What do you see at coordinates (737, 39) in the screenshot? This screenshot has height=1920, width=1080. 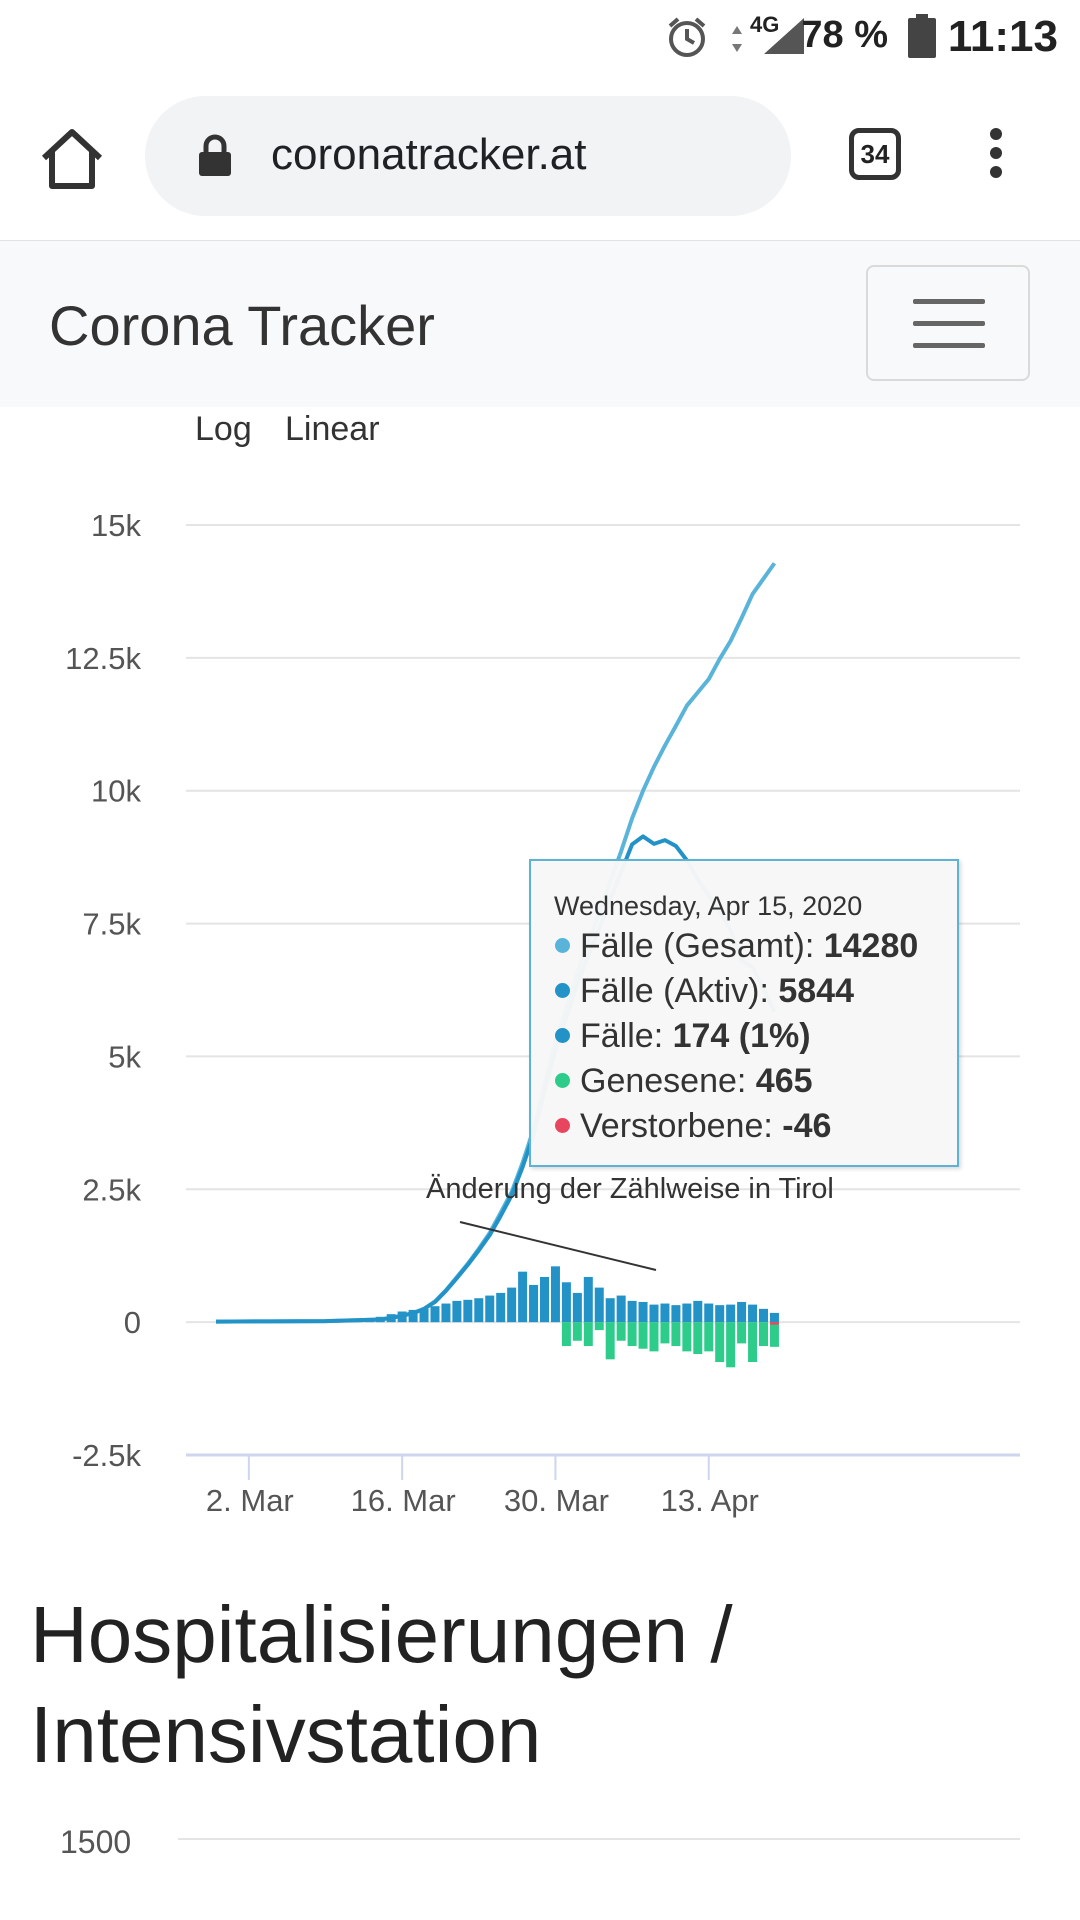 I see `data-transfer-icon` at bounding box center [737, 39].